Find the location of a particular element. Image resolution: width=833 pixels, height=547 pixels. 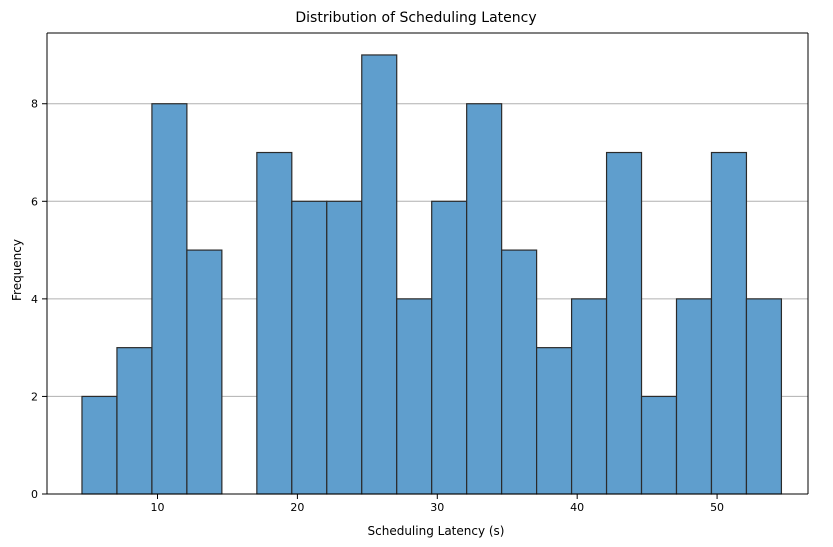

chart-title: Distribution of Scheduling Latency is located at coordinates (415, 18).